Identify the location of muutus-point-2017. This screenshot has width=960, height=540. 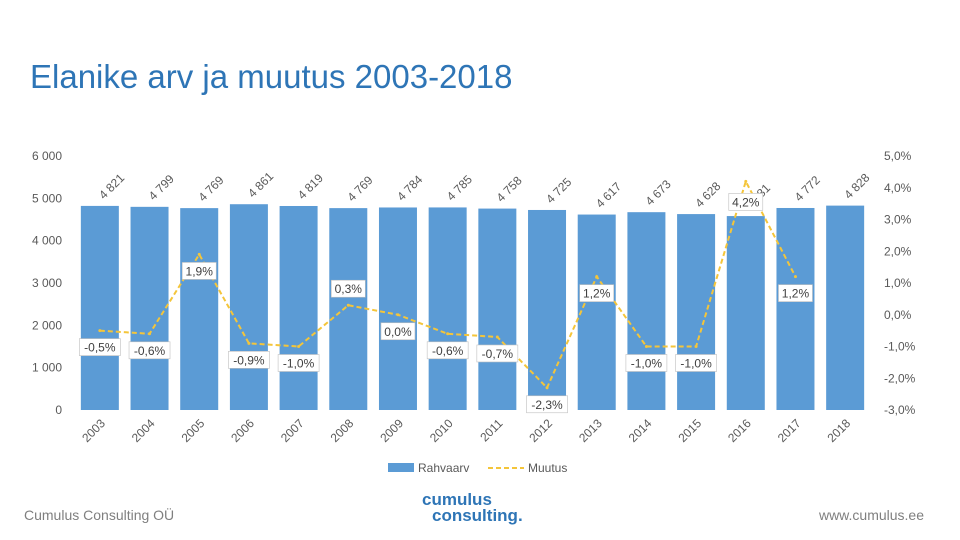
(795, 277).